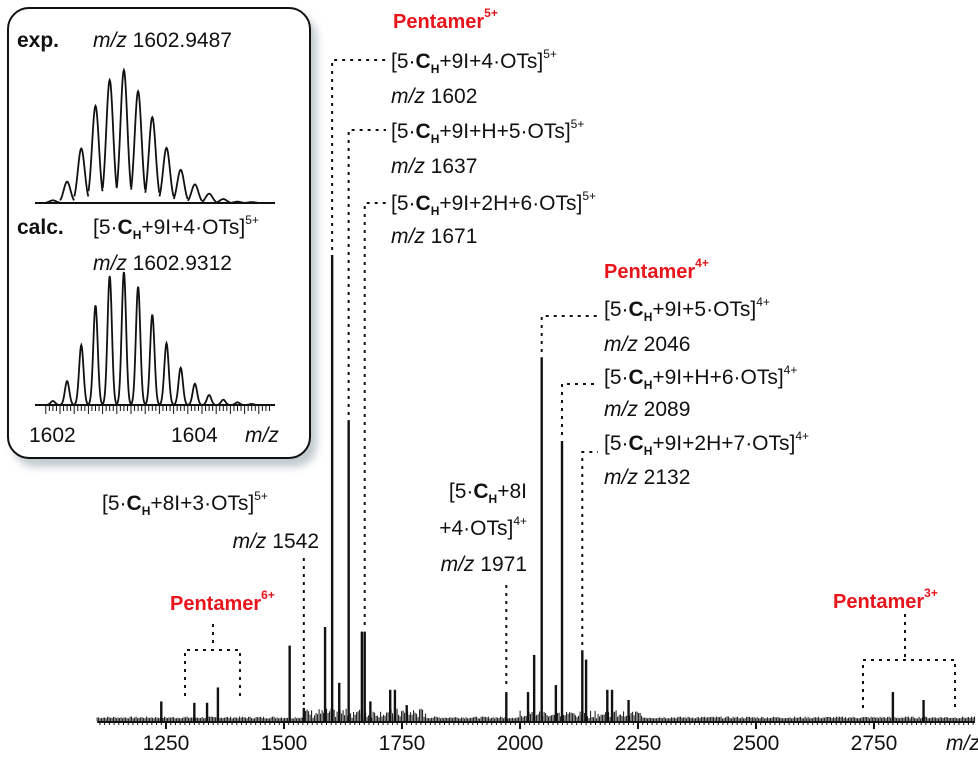  I want to click on annotation-mz-2046: m/z 2046, so click(647, 345).